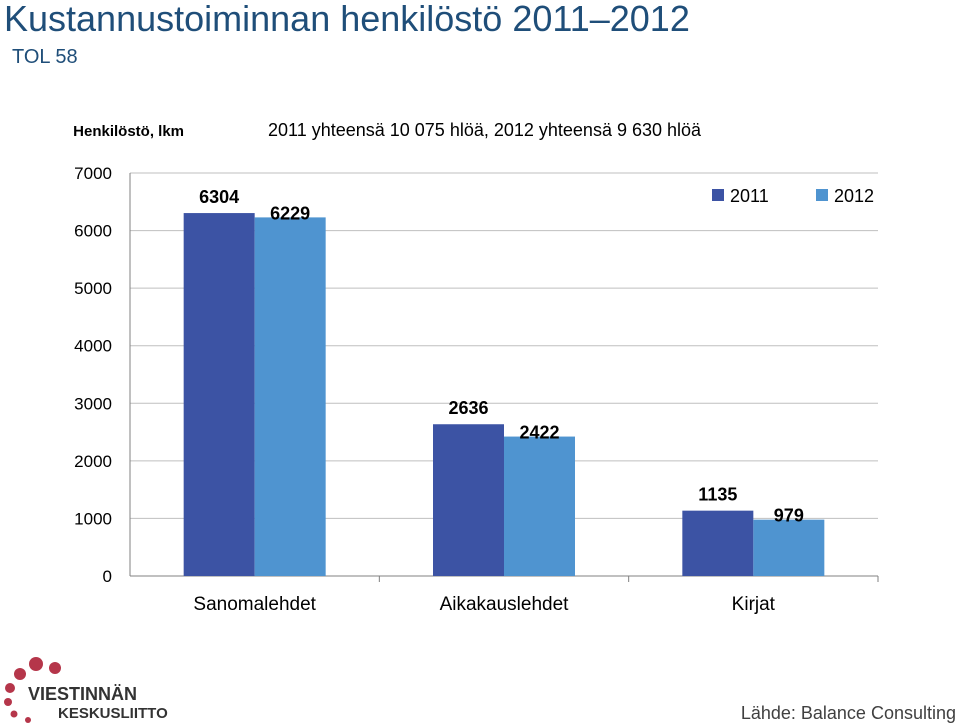  Describe the element at coordinates (754, 604) in the screenshot. I see `x-category-label: Kirjat` at that location.